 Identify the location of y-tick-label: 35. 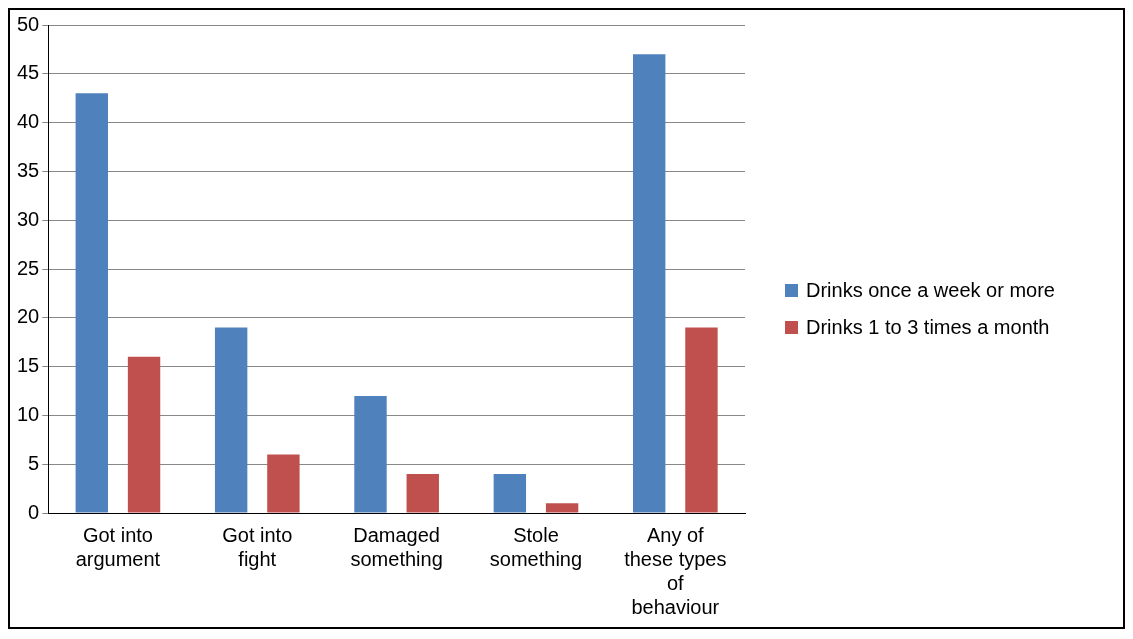
(28, 169).